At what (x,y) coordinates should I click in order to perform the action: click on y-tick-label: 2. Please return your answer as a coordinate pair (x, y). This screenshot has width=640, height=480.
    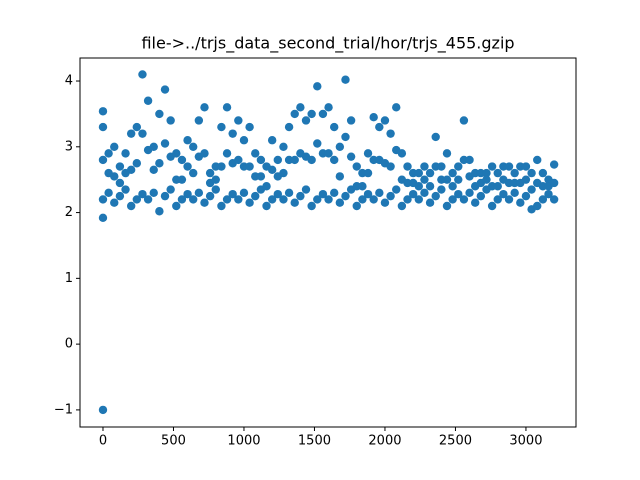
    Looking at the image, I should click on (69, 212).